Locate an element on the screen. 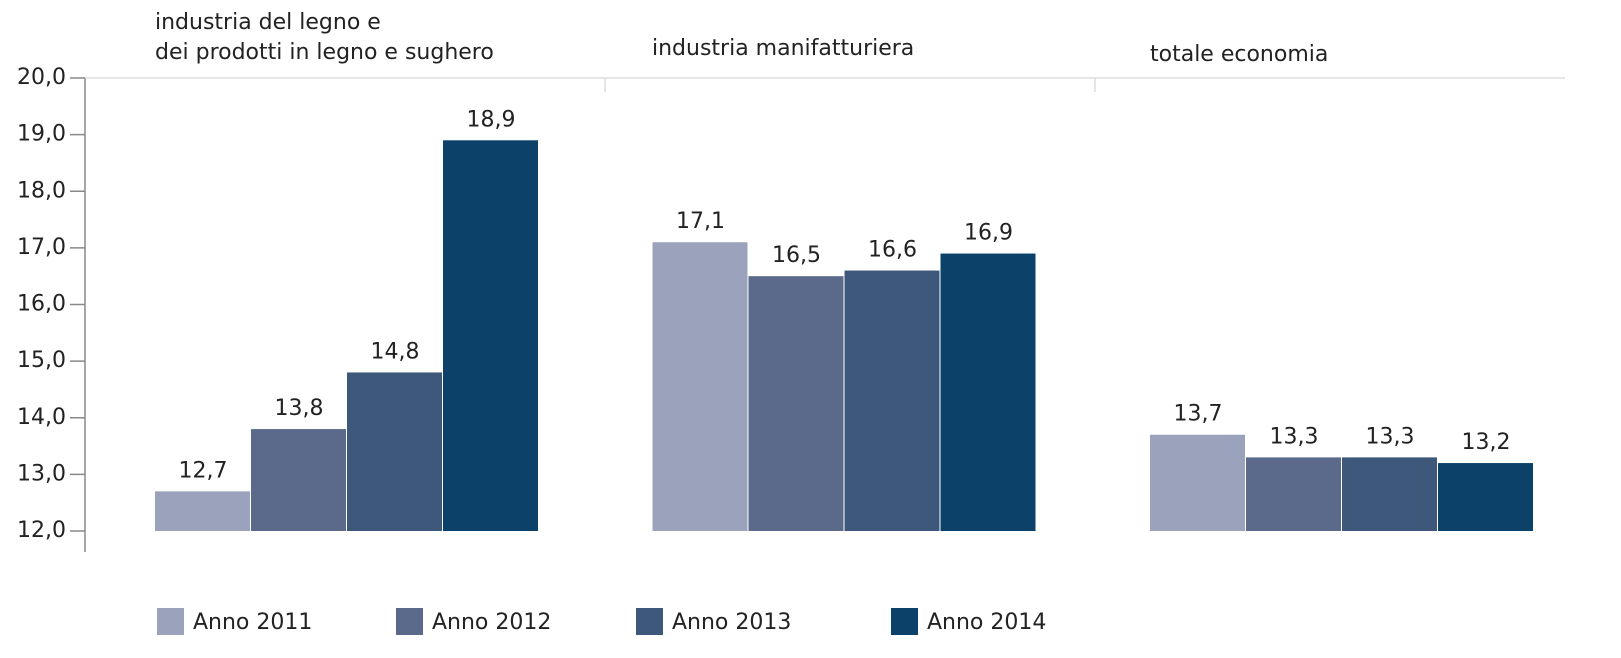 This screenshot has width=1621, height=658. legend-label: Anno 2013 is located at coordinates (731, 622).